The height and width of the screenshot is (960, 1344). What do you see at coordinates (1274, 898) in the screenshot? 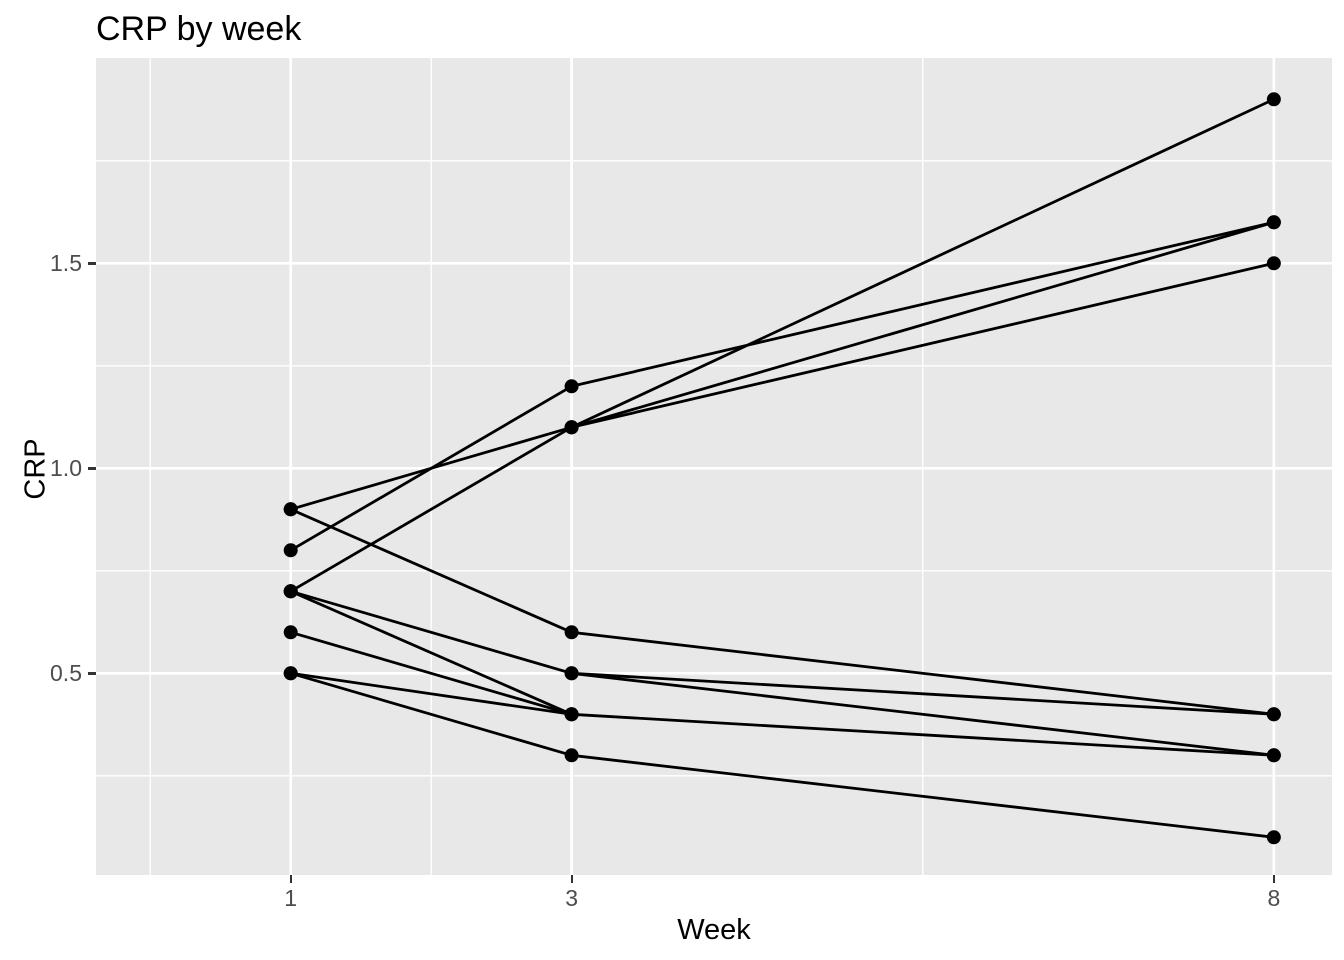
I see `x-tick-label: 8` at bounding box center [1274, 898].